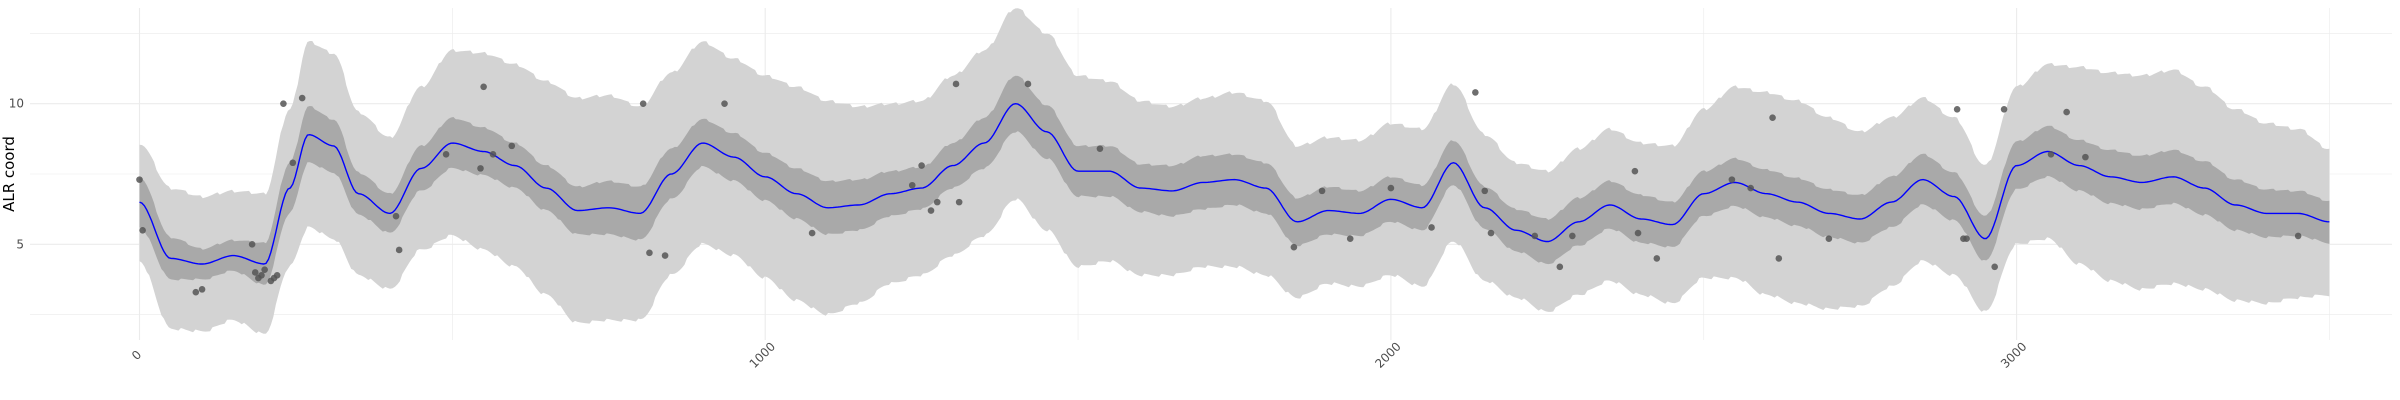  I want to click on y-tick-label: 10, so click(16, 104).